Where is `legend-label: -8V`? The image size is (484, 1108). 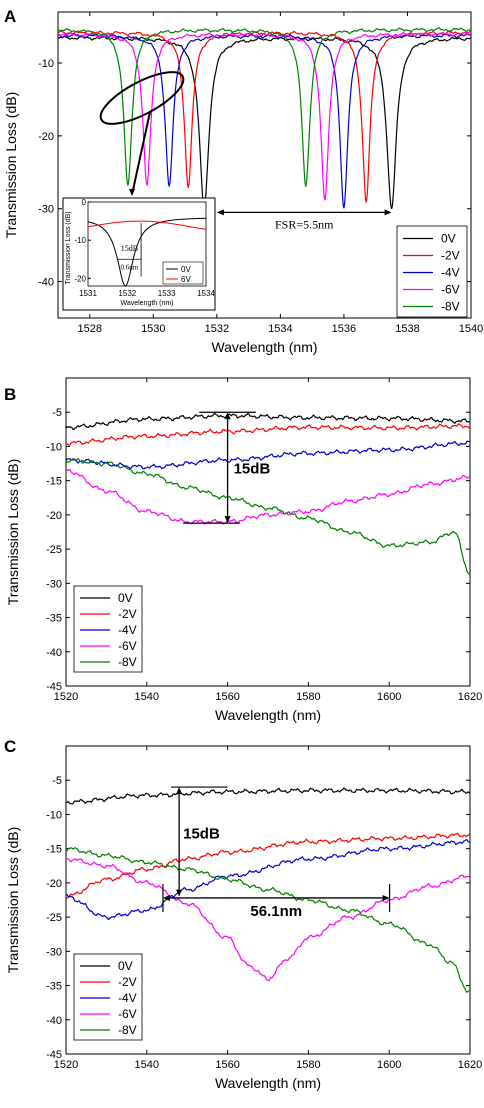
legend-label: -8V is located at coordinates (127, 662).